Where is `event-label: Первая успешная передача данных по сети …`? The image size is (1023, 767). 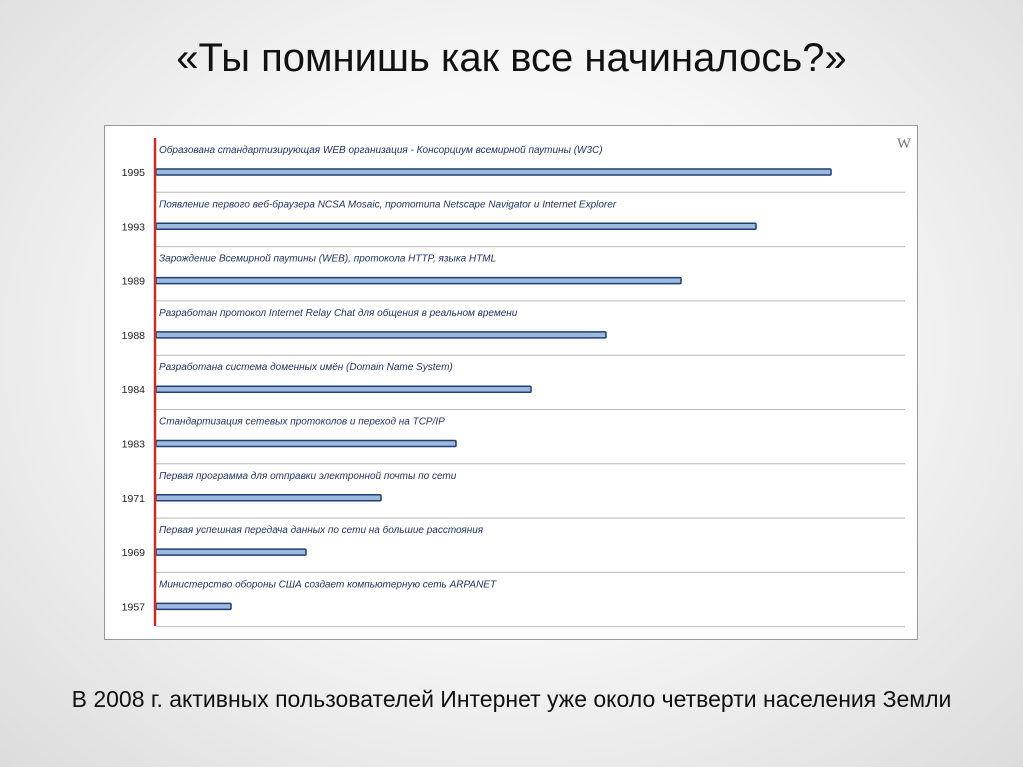 event-label: Первая успешная передача данных по сети … is located at coordinates (321, 530).